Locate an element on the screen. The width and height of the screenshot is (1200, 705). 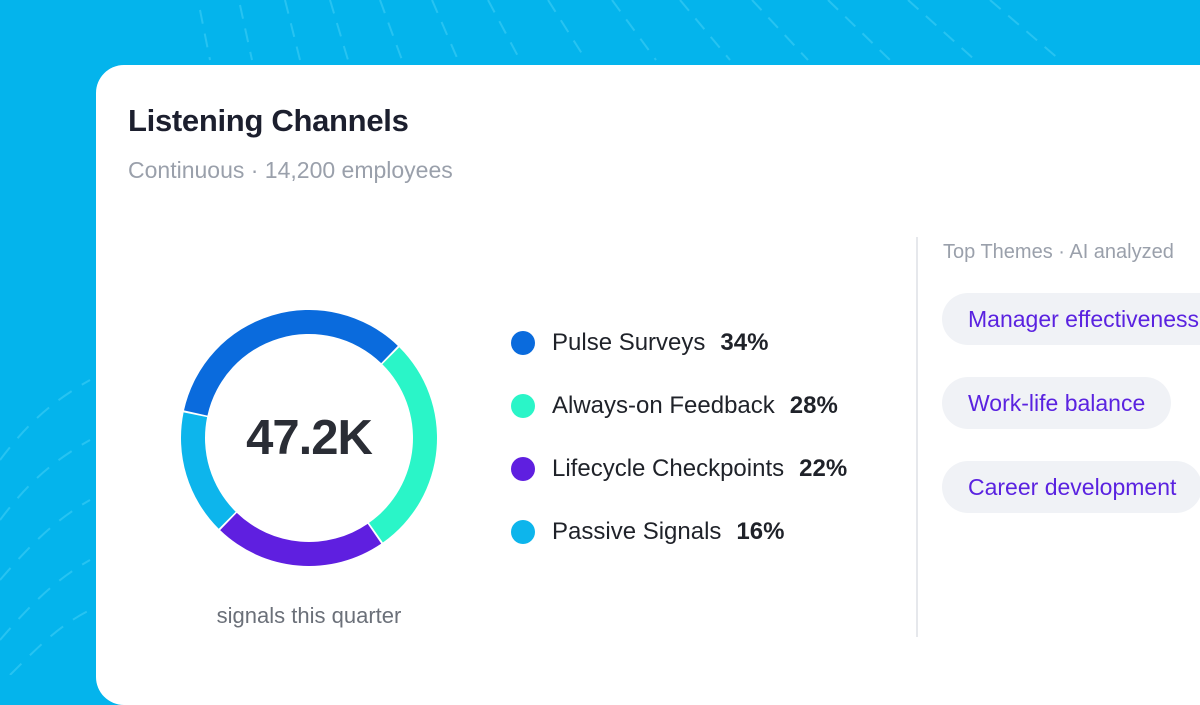
legend-item: Always-on Feedback 28% is located at coordinates (679, 406).